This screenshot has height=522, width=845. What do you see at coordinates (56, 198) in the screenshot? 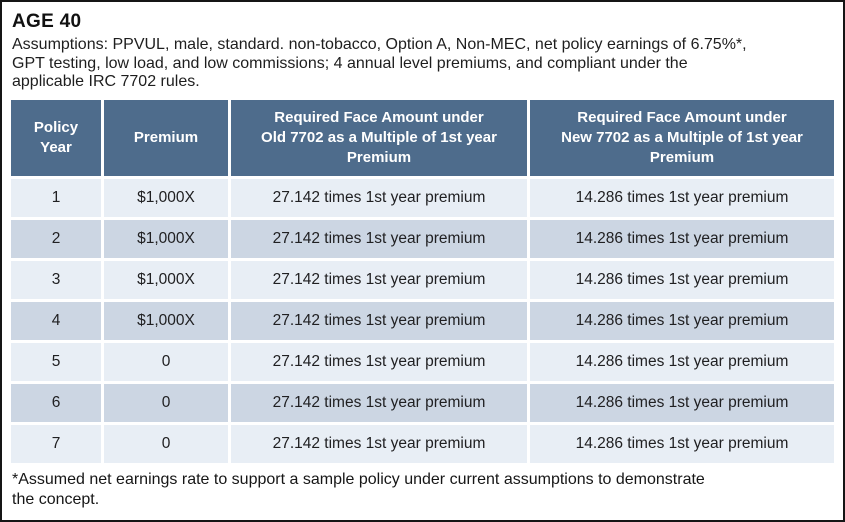
I see `table-cell: 1` at bounding box center [56, 198].